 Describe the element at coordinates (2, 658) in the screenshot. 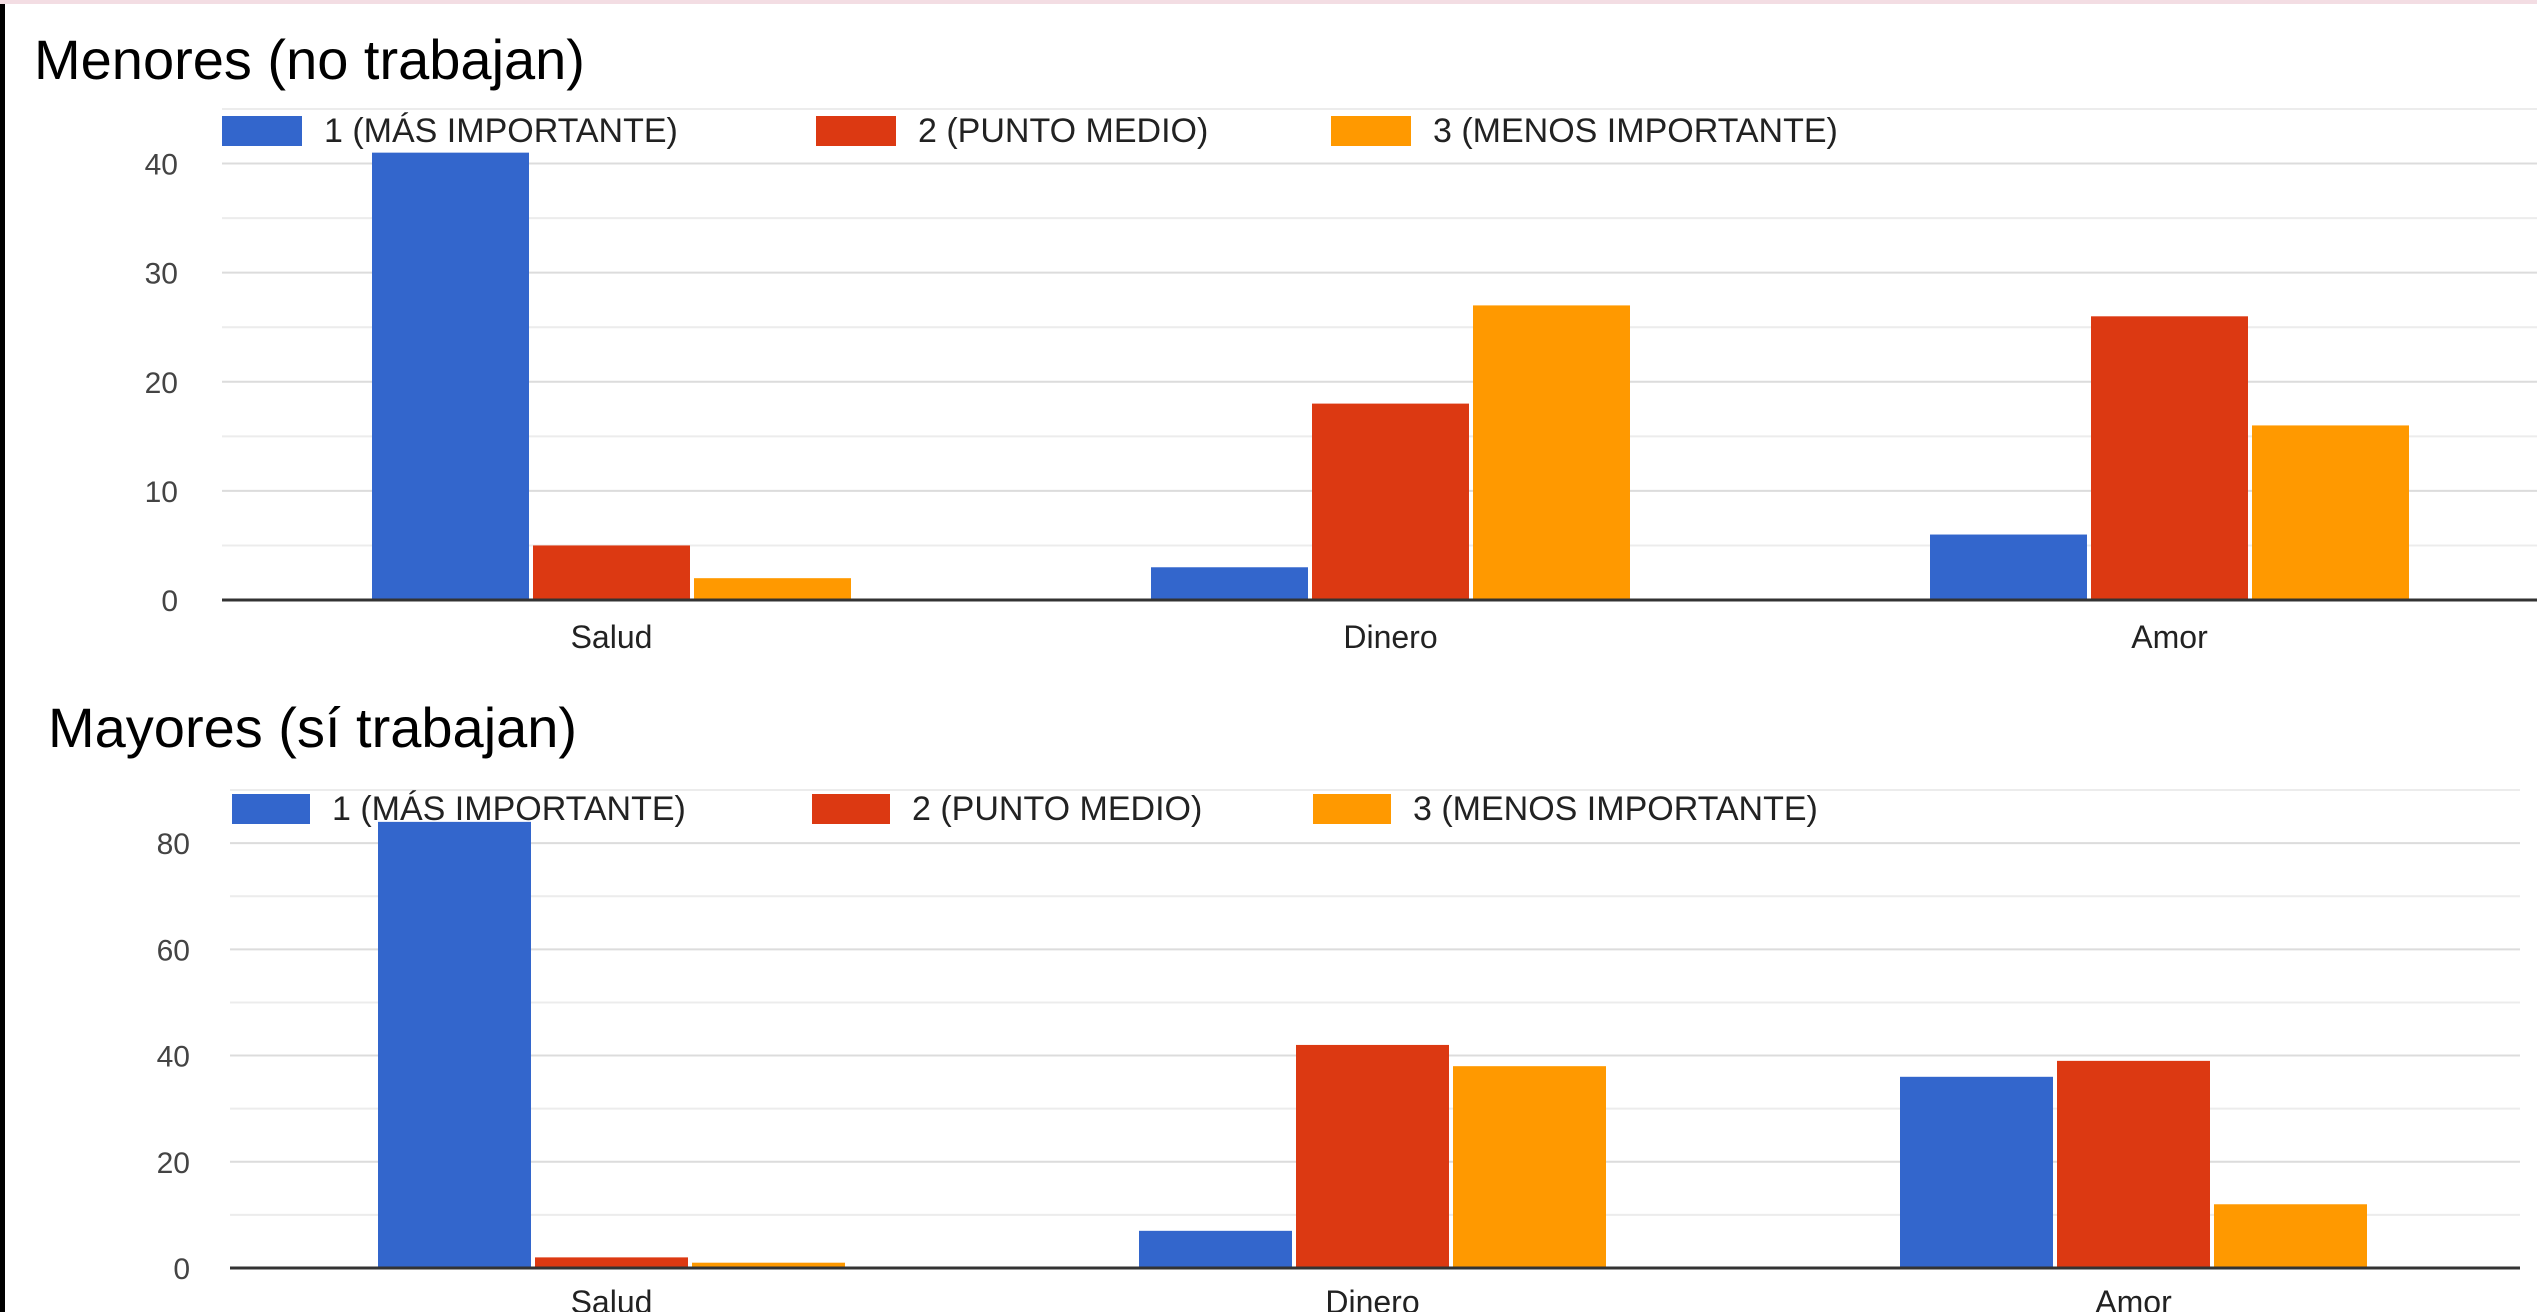

I see `left-border` at that location.